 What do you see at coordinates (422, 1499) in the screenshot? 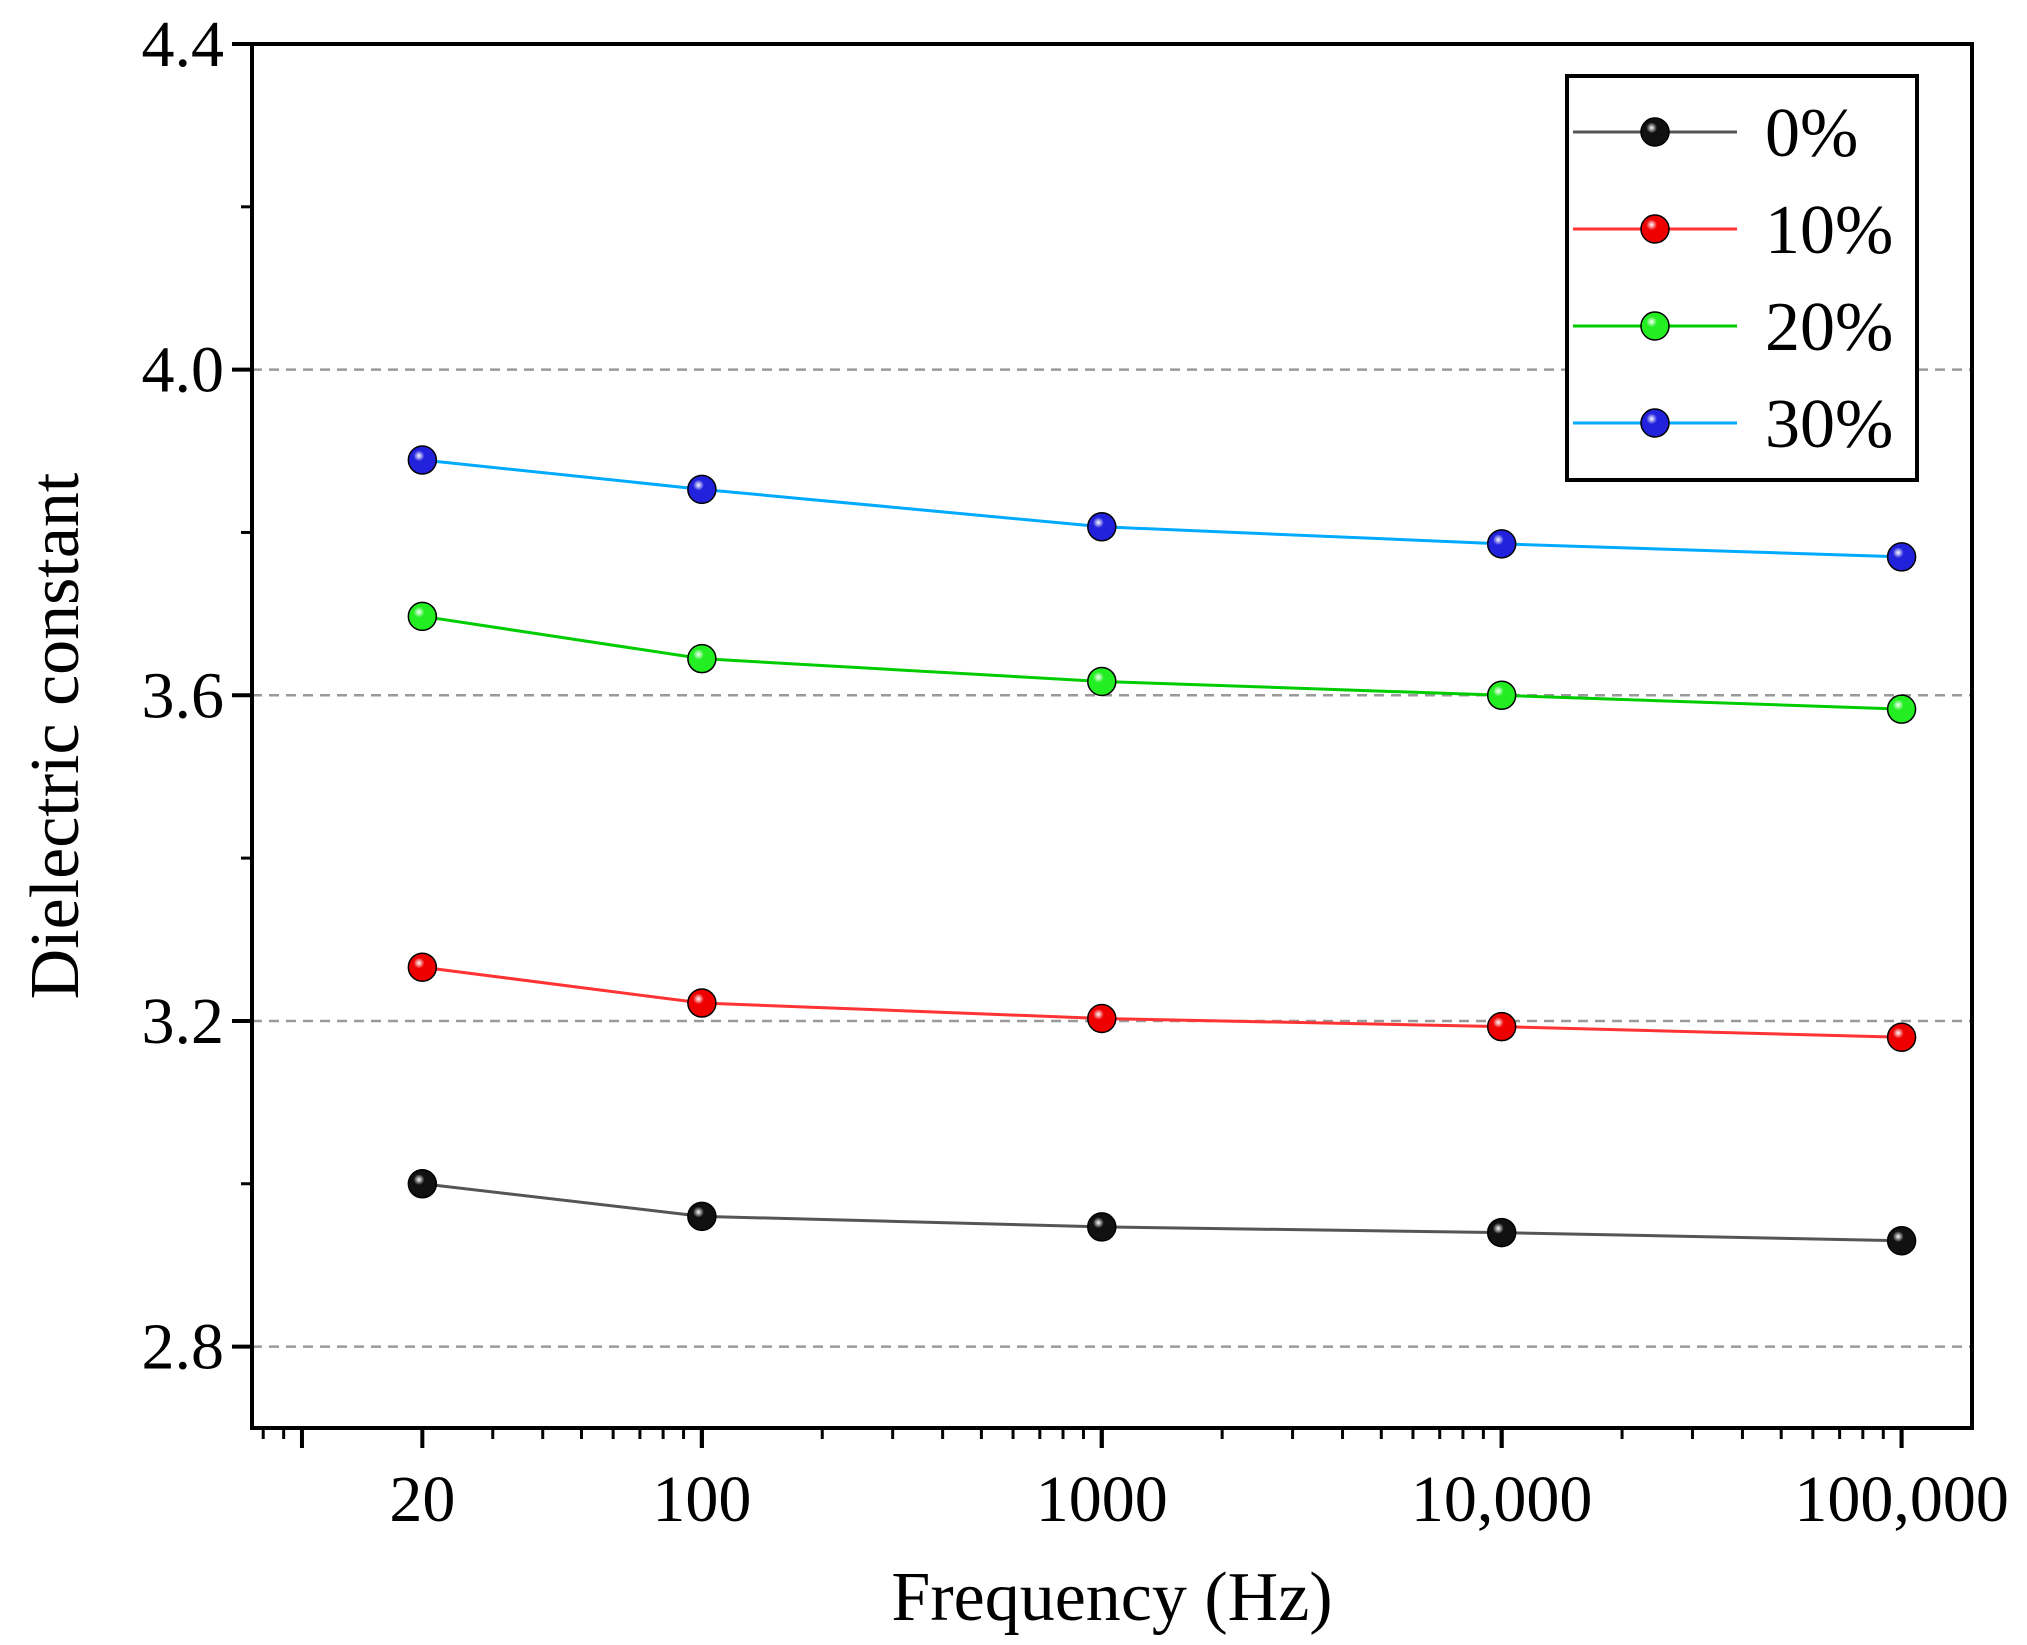
I see `x-tick-label: 20` at bounding box center [422, 1499].